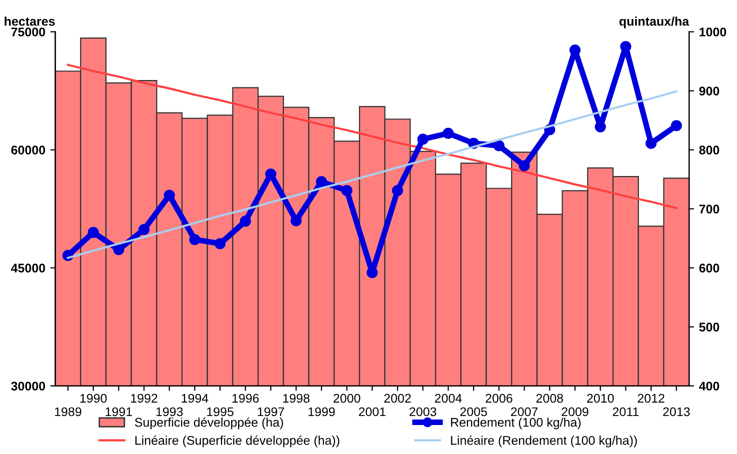  Describe the element at coordinates (516, 424) in the screenshot. I see `legend-label: Rendement (100 kg/ha)` at that location.